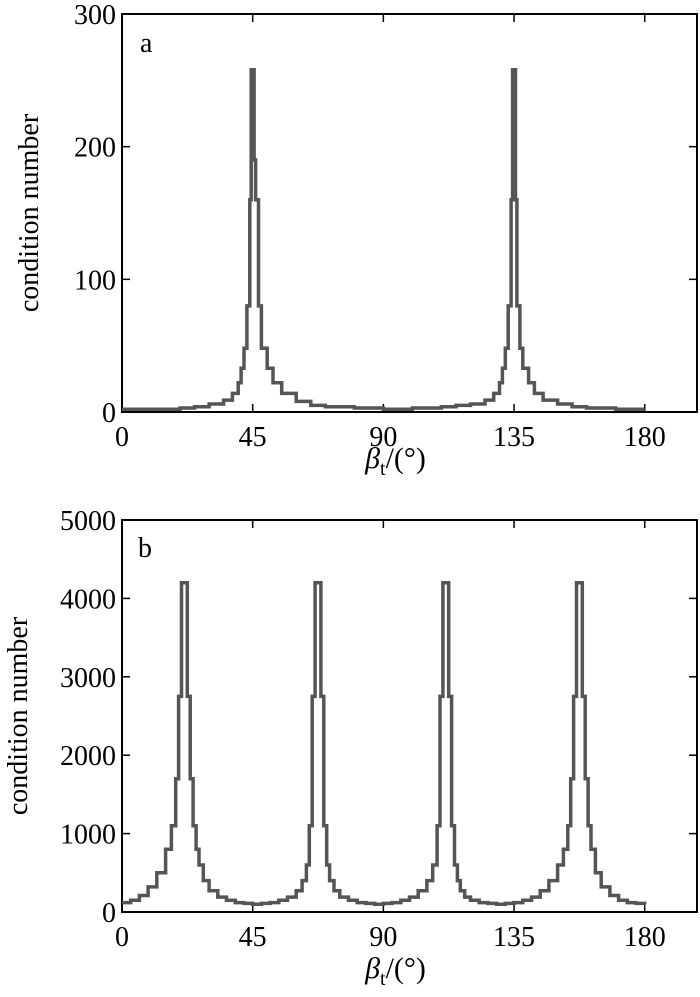  What do you see at coordinates (145, 548) in the screenshot?
I see `panel-label: b` at bounding box center [145, 548].